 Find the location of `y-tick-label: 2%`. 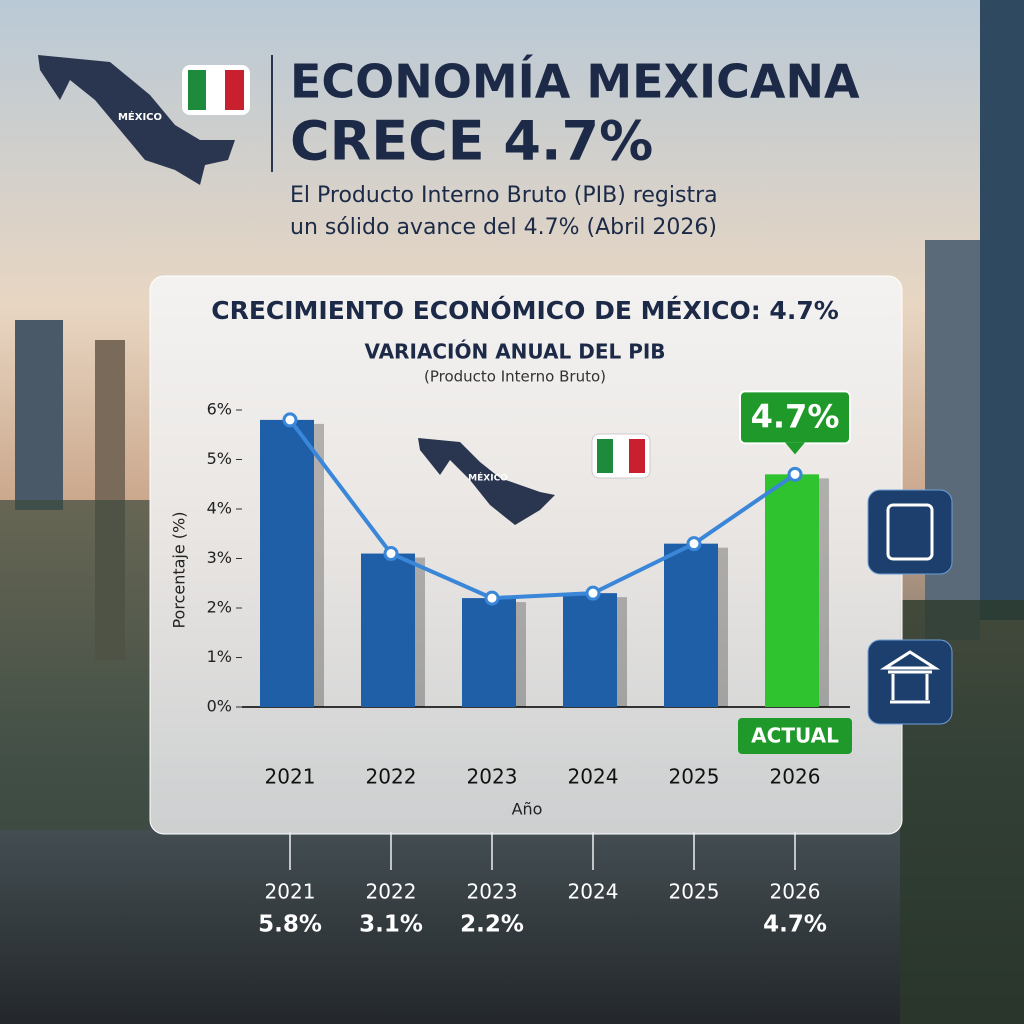

y-tick-label: 2% is located at coordinates (219, 607).